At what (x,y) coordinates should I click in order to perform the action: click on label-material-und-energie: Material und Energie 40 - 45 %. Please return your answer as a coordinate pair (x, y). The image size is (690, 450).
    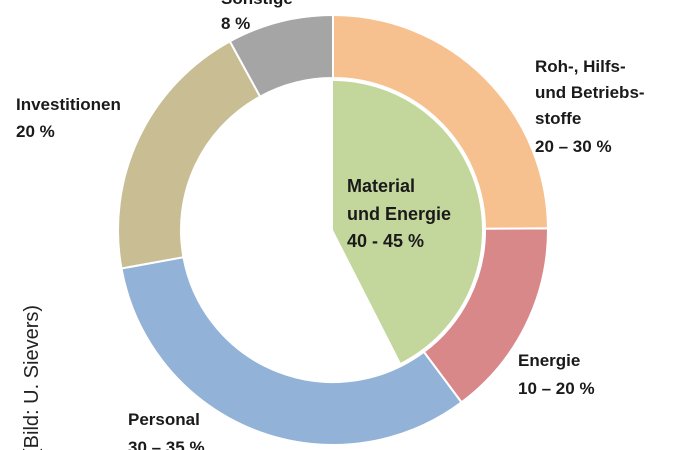
    Looking at the image, I should click on (401, 213).